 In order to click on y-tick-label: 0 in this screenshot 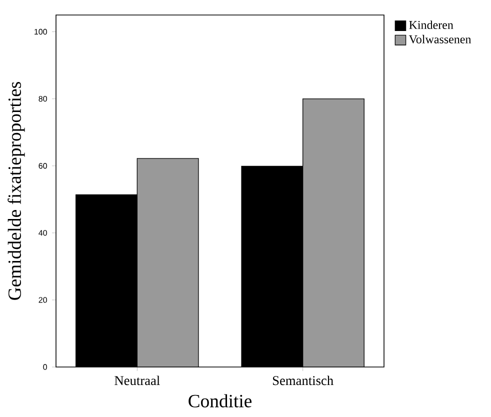, I will do `click(45, 367)`.